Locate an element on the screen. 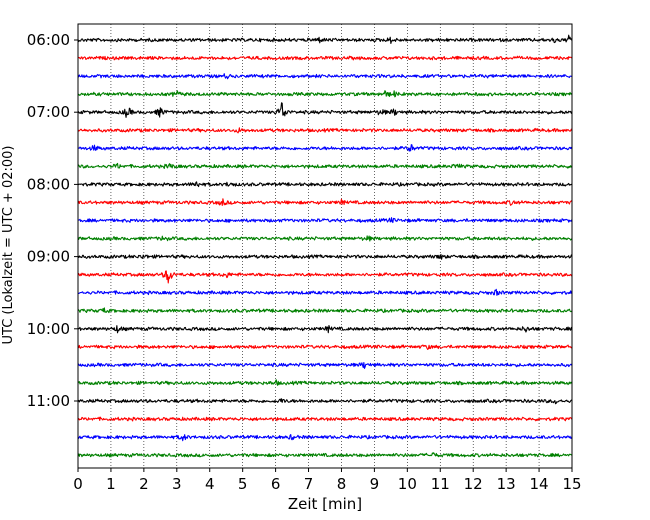  x-tick-label: 6 is located at coordinates (276, 484).